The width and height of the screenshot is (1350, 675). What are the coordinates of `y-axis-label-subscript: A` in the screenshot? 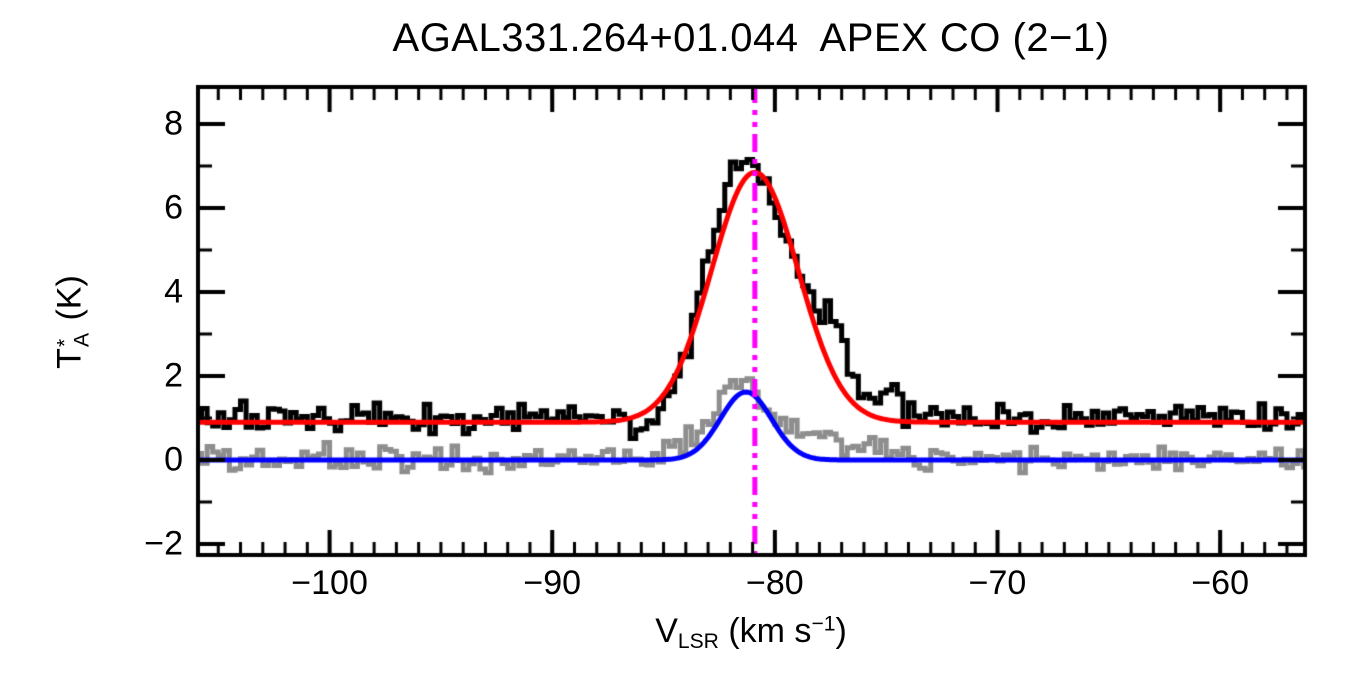 It's located at (81, 340).